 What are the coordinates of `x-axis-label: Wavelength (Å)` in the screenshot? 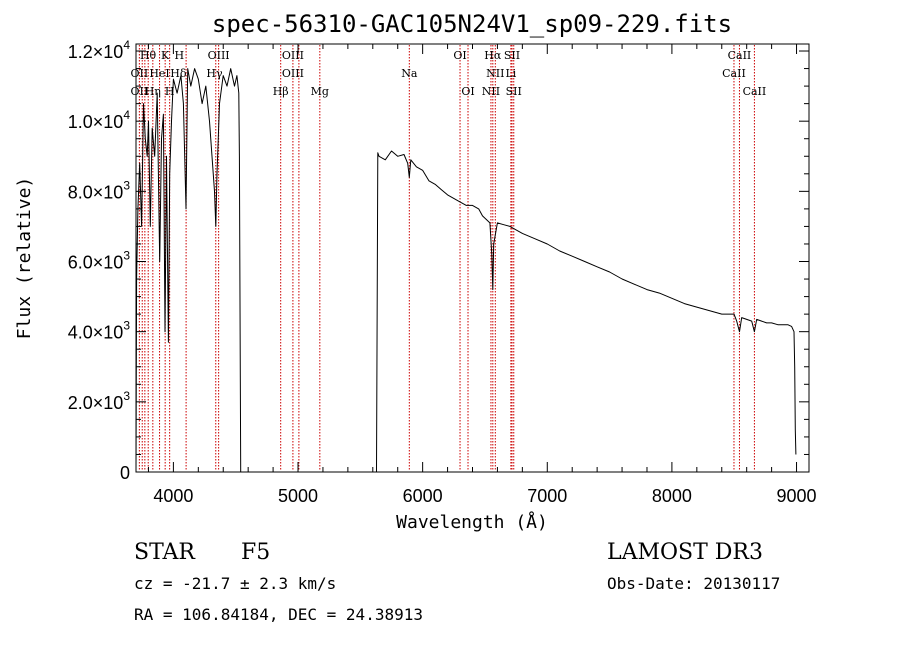 It's located at (472, 522).